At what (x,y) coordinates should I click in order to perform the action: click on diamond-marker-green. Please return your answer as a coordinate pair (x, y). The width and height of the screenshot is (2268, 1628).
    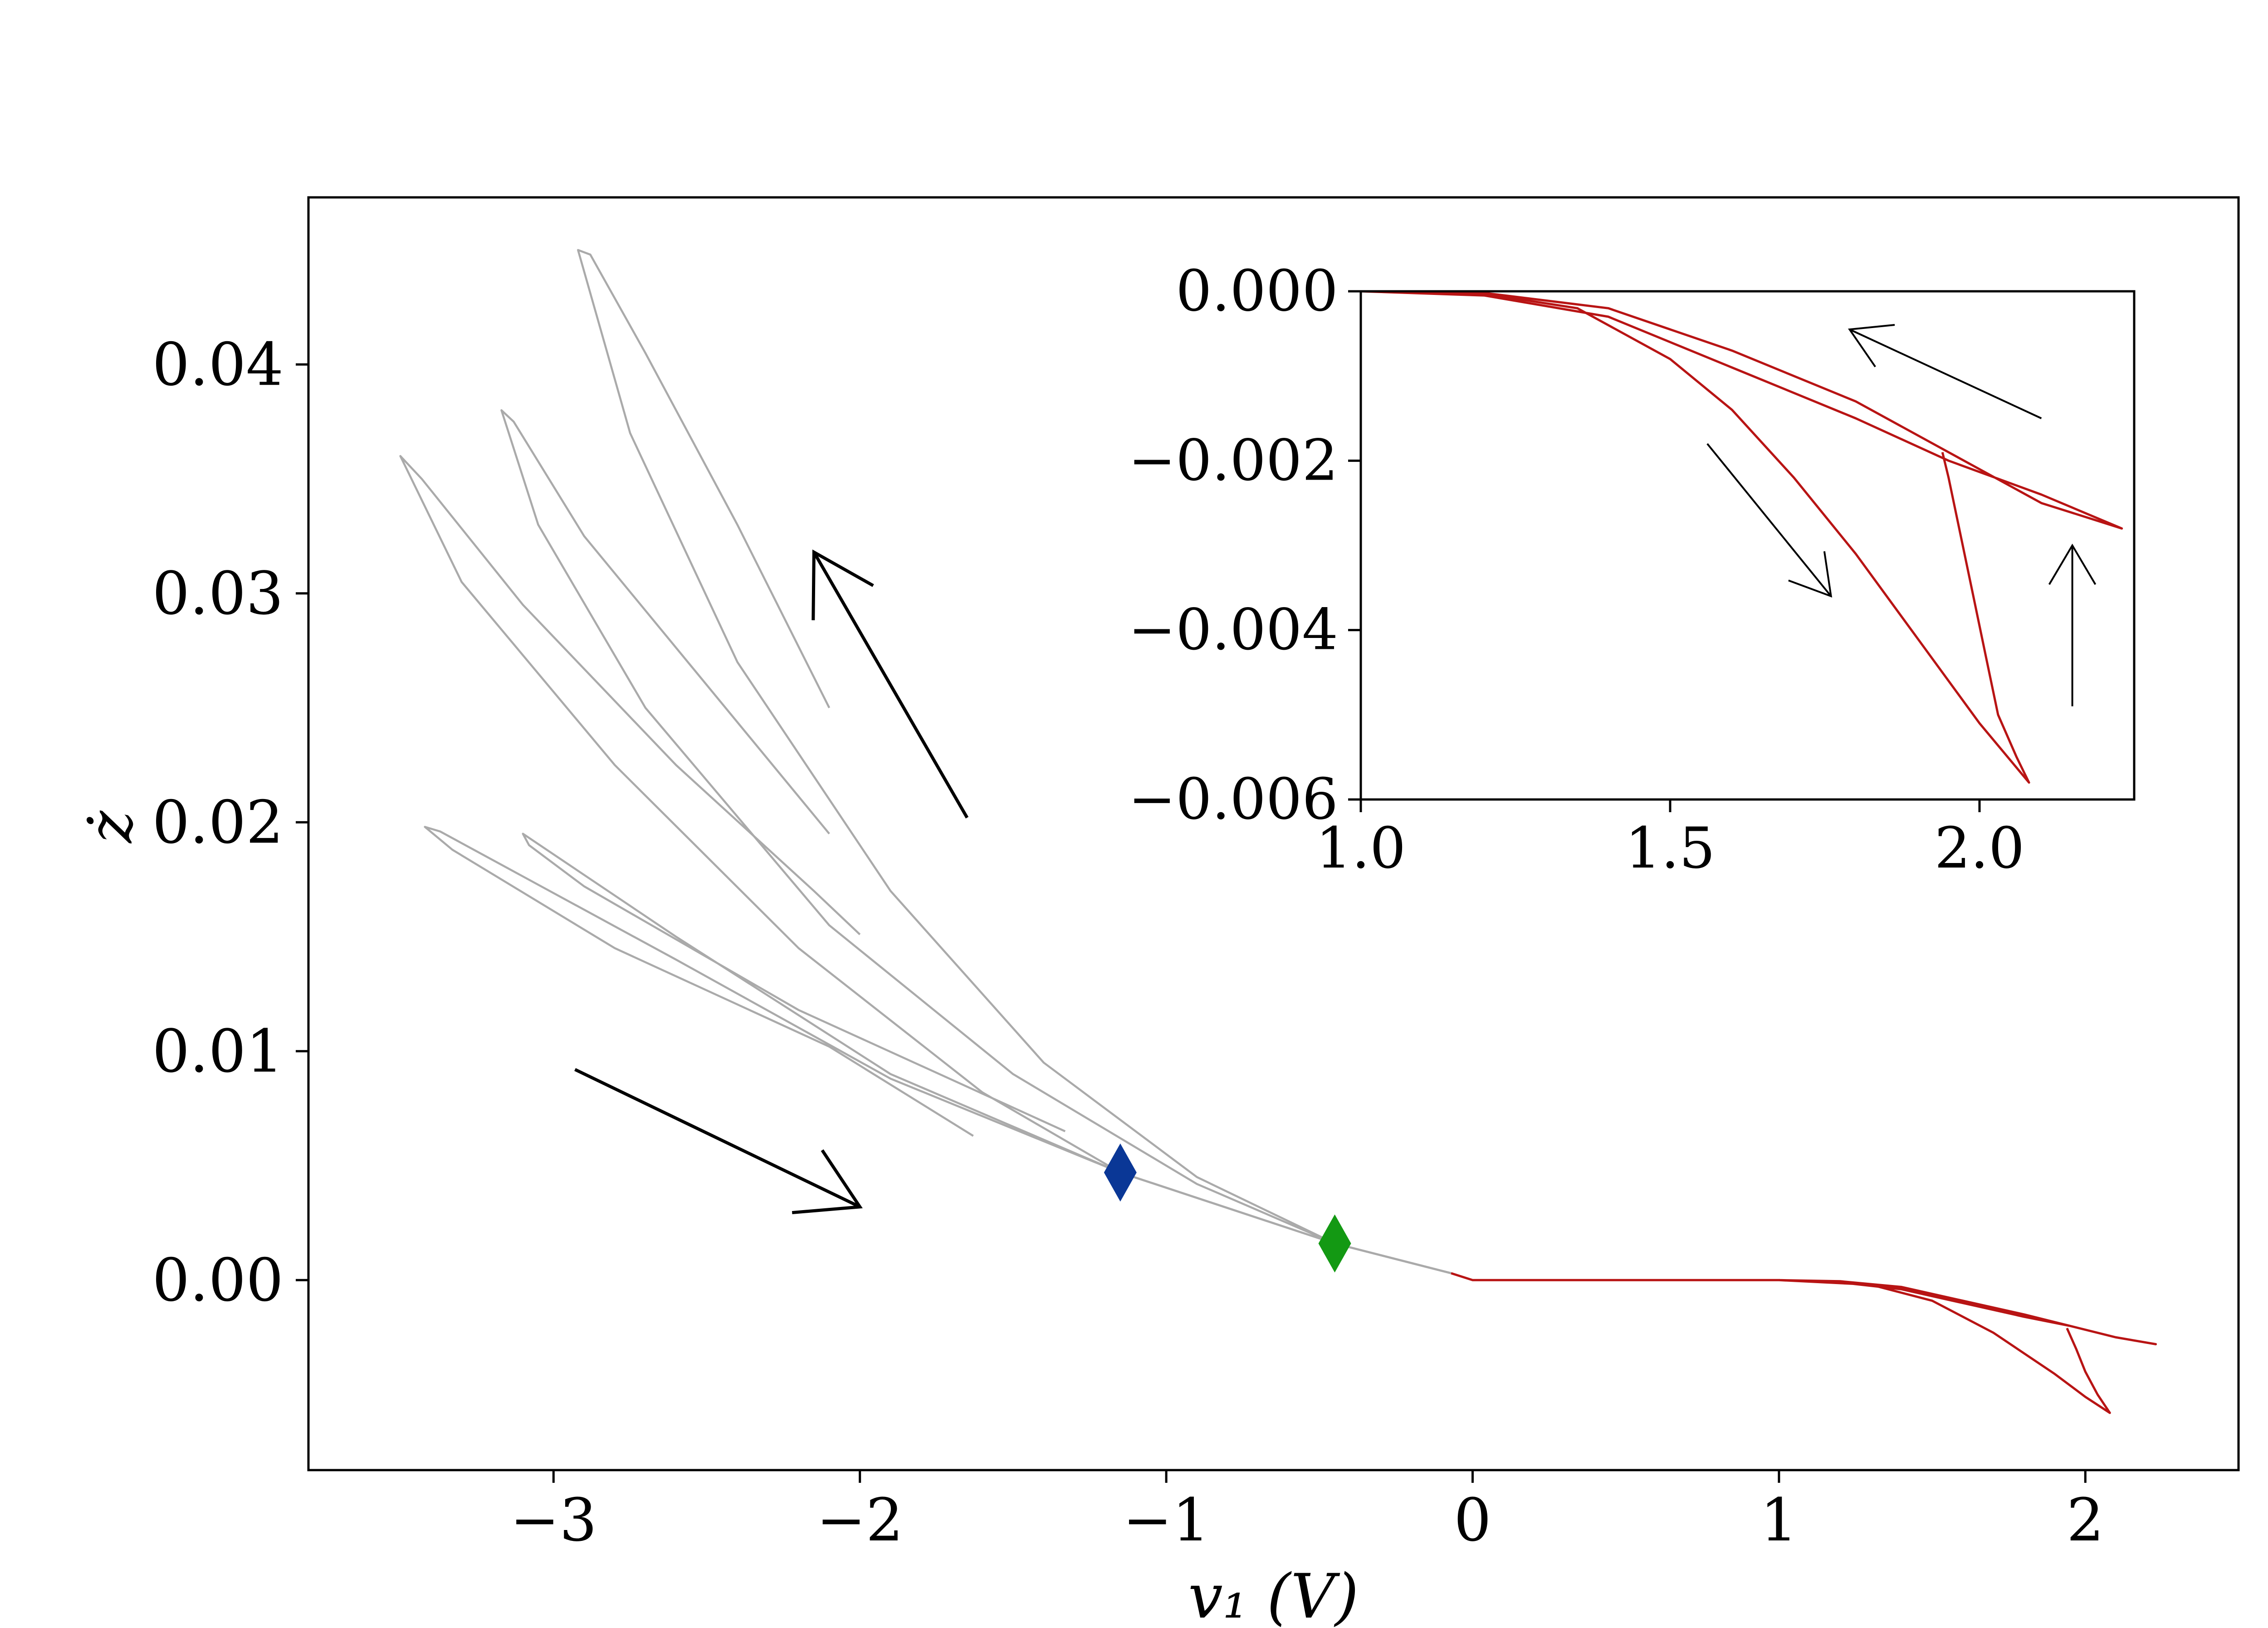
    Looking at the image, I should click on (1335, 1243).